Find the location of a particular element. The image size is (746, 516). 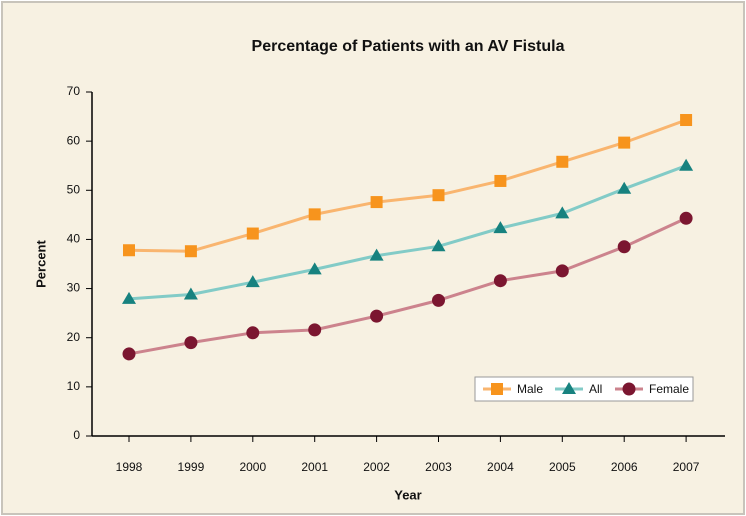

legend-label: Female is located at coordinates (669, 389).